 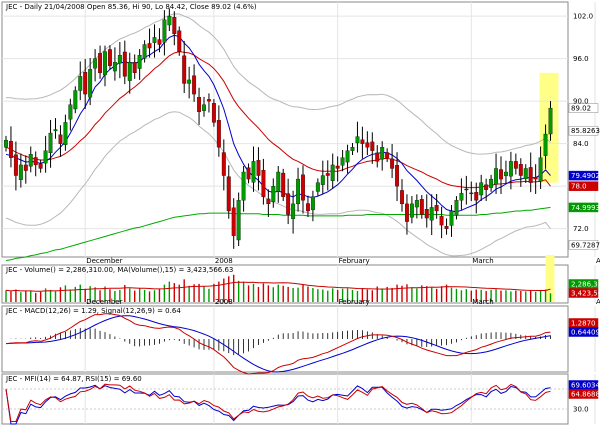 What do you see at coordinates (581, 59) in the screenshot?
I see `price-tick-label: 96.0` at bounding box center [581, 59].